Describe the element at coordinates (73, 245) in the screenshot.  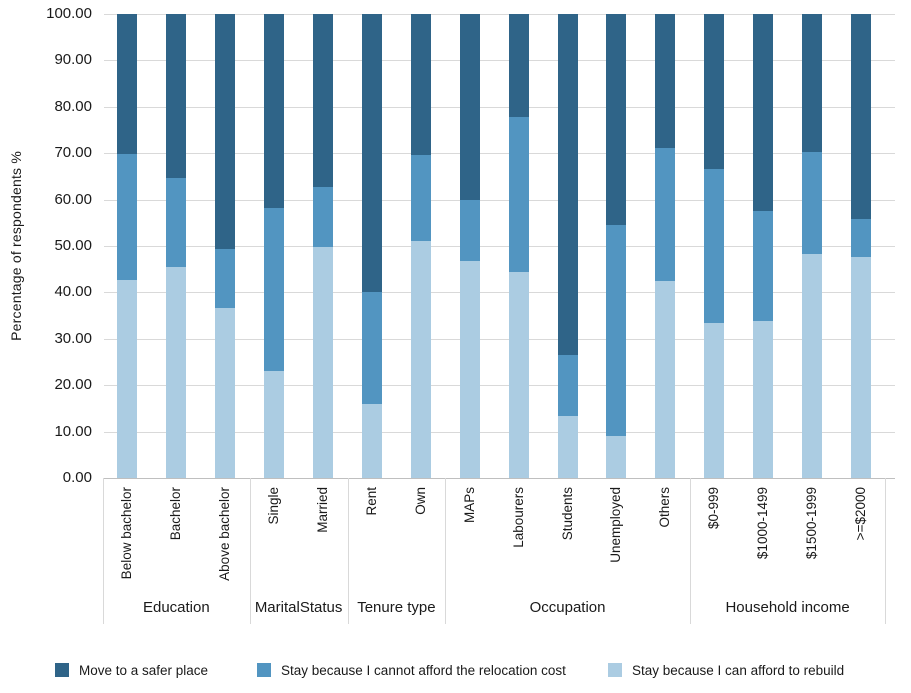
I see `y-tick-label: 50.00` at that location.